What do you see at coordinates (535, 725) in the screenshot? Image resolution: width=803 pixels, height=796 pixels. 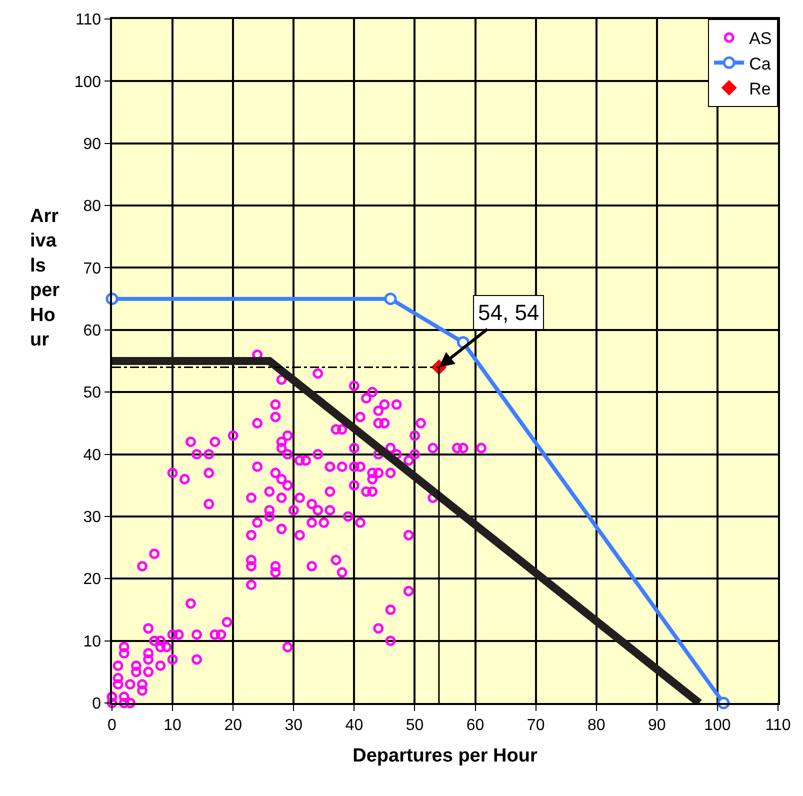 I see `x-tick-label: 70` at bounding box center [535, 725].